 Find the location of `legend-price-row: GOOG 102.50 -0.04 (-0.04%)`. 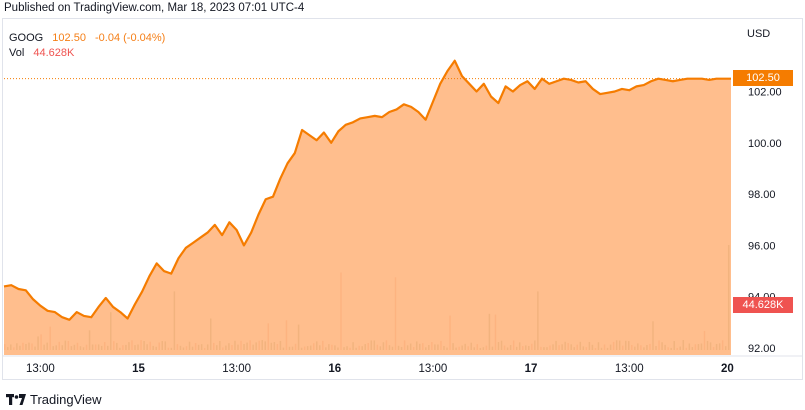

legend-price-row: GOOG 102.50 -0.04 (-0.04%) is located at coordinates (87, 38).